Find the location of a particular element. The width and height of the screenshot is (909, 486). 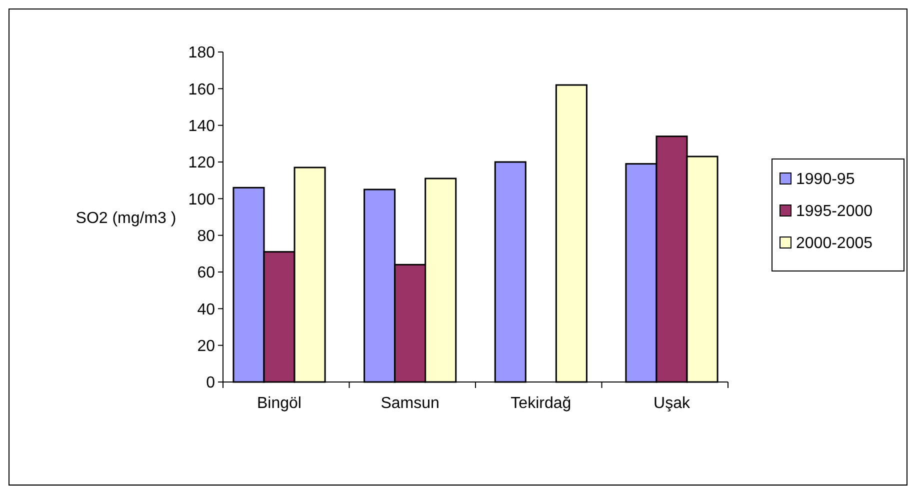

y-tick-label: 160 is located at coordinates (202, 89).